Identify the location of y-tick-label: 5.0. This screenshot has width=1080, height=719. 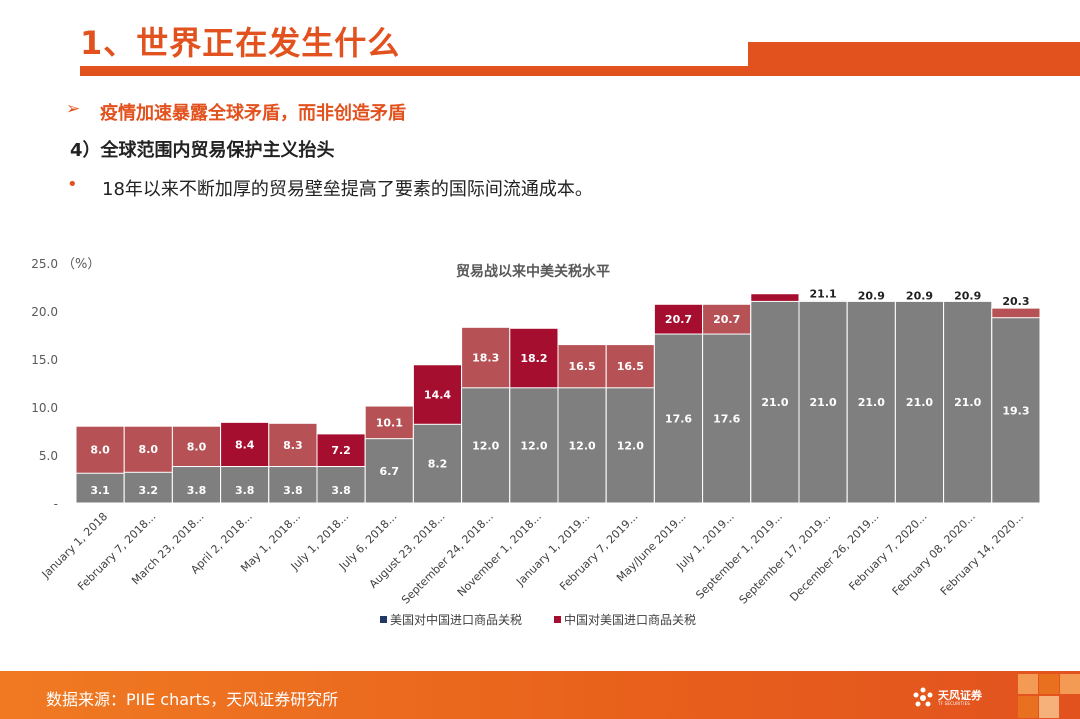
(48, 456).